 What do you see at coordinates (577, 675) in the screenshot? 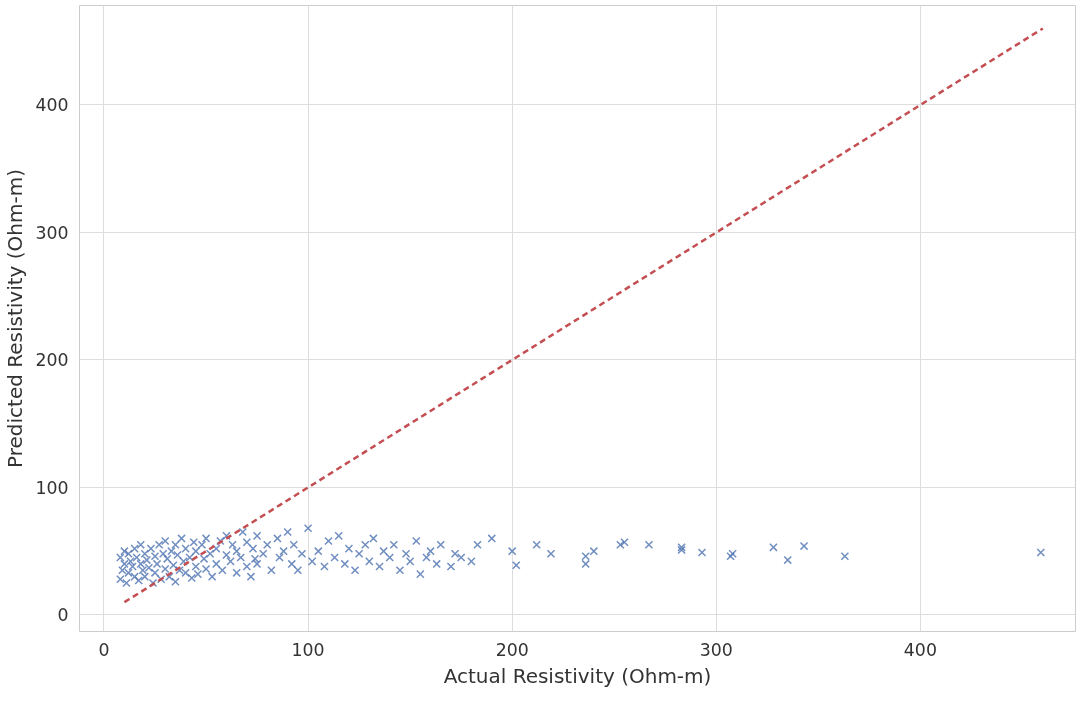
I see `x-axis-title: Actual Resistivity (Ohm-m)` at bounding box center [577, 675].